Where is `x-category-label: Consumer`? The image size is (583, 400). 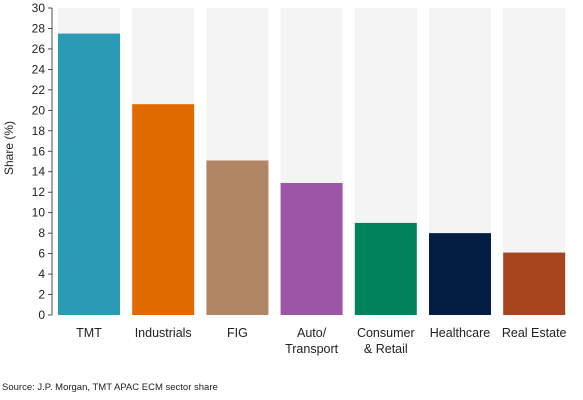 x-category-label: Consumer is located at coordinates (386, 333).